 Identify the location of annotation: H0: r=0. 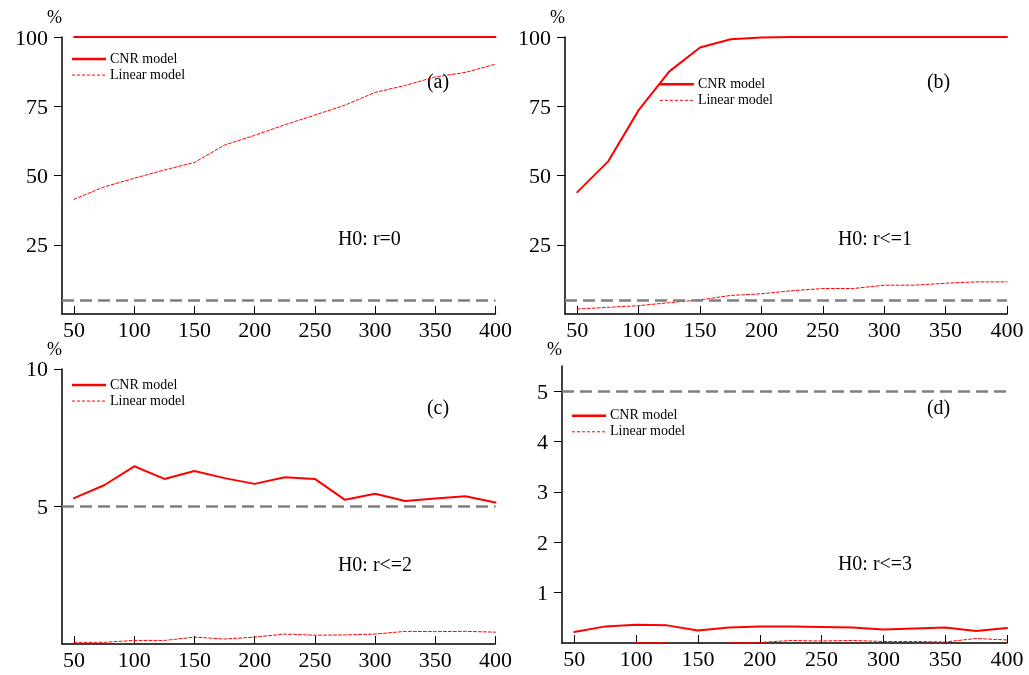
(369, 238).